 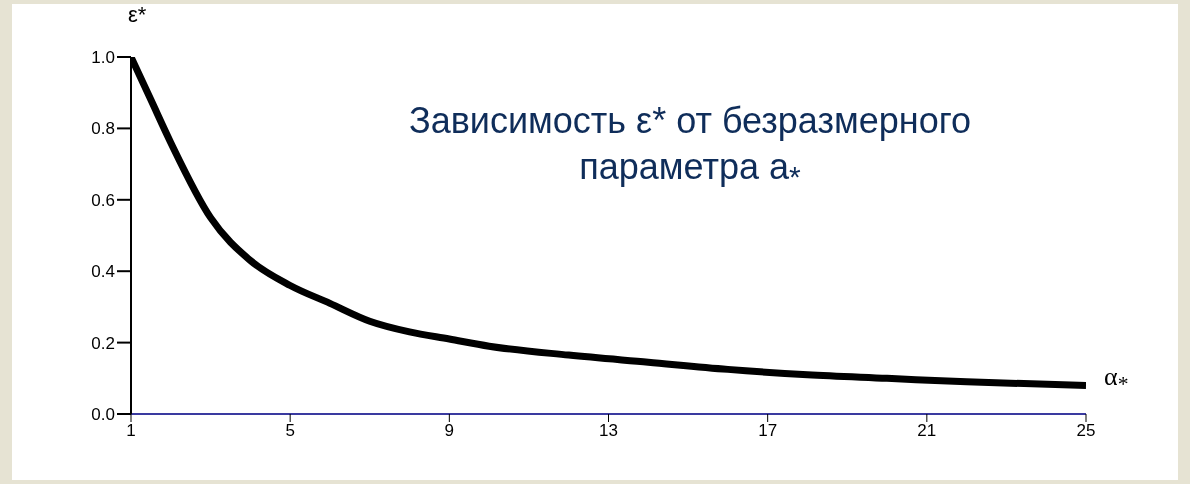 What do you see at coordinates (103, 200) in the screenshot?
I see `y-tick-label: 0.6` at bounding box center [103, 200].